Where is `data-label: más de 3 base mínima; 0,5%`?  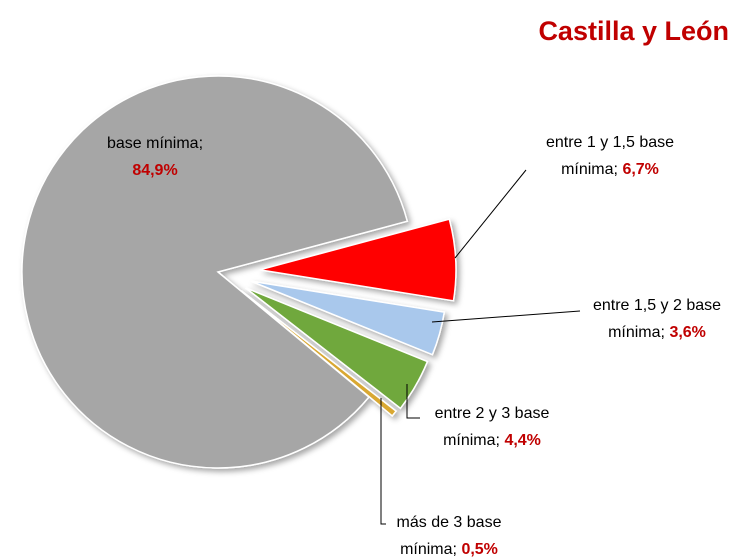 data-label: más de 3 base mínima; 0,5% is located at coordinates (449, 533).